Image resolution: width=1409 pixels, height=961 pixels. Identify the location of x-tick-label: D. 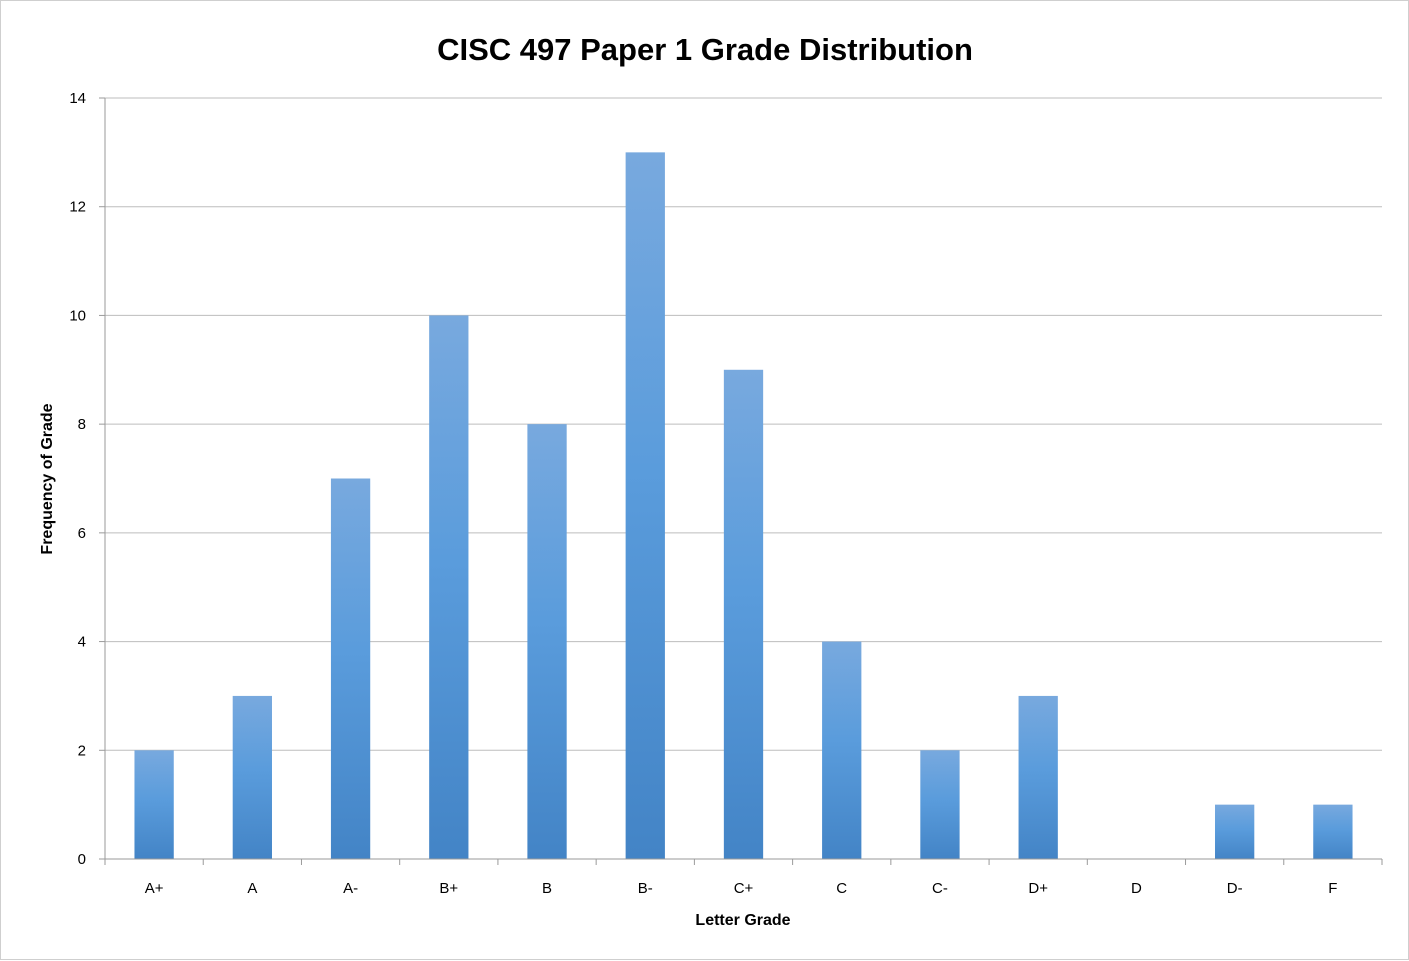
(1136, 888).